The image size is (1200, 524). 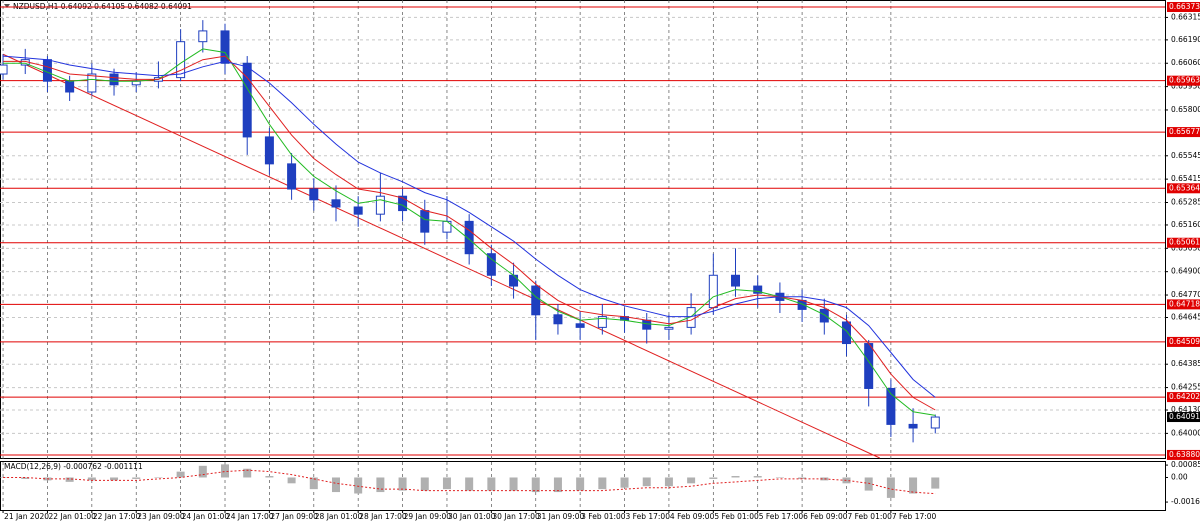 What do you see at coordinates (1185, 432) in the screenshot?
I see `y-tick-label: 0.64000` at bounding box center [1185, 432].